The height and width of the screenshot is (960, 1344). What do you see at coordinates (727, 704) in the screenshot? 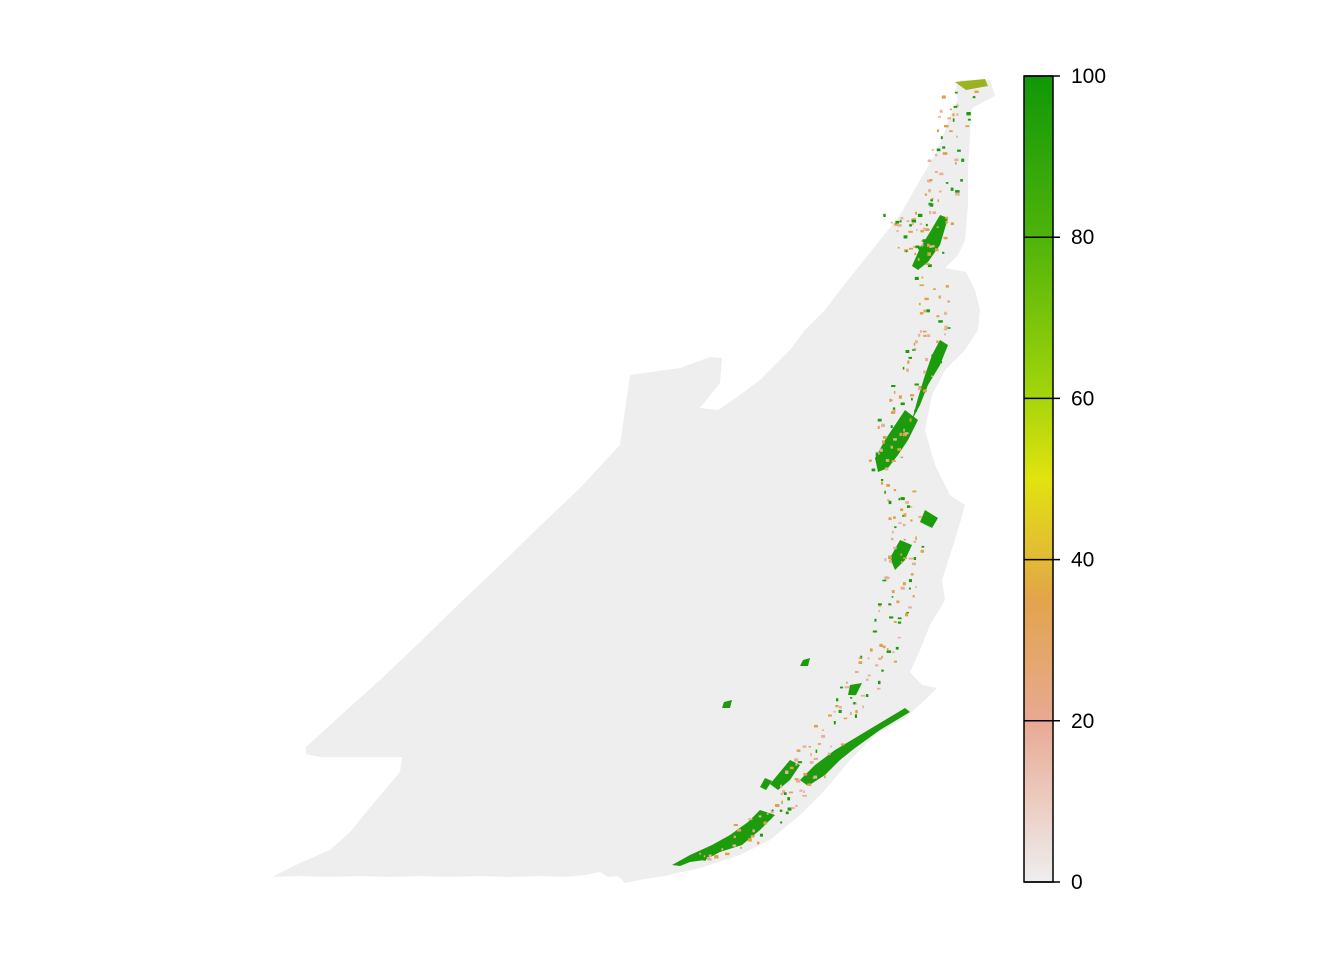
I see `patch-isolated` at bounding box center [727, 704].